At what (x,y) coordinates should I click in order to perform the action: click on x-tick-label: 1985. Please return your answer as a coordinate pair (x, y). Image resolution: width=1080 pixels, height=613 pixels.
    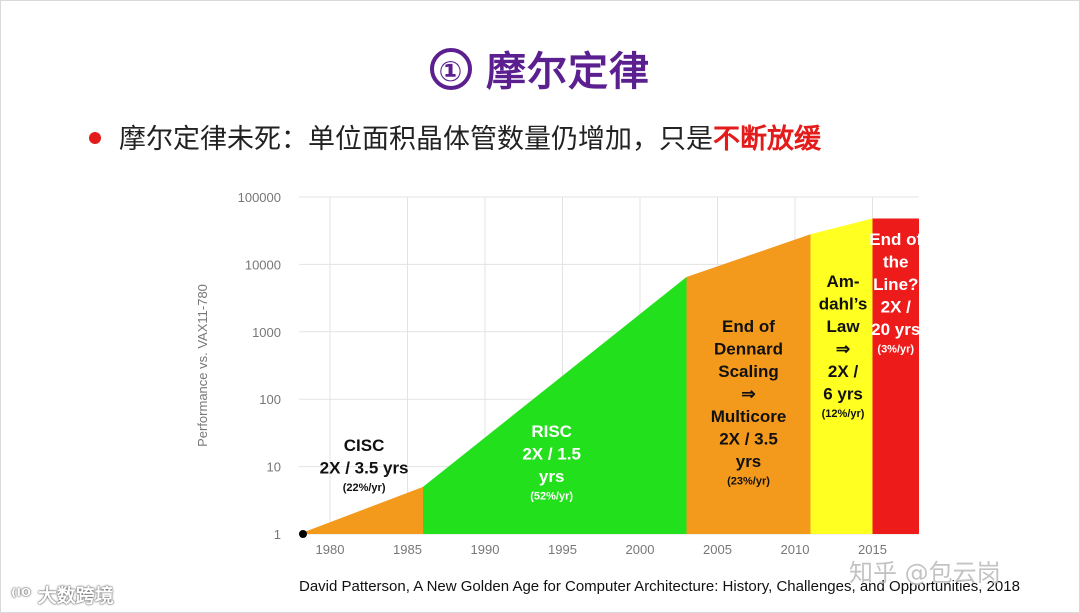
    Looking at the image, I should click on (407, 549).